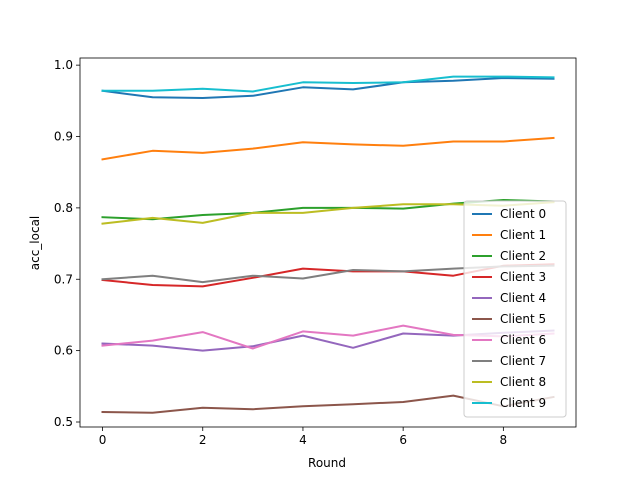 The height and width of the screenshot is (485, 640). Describe the element at coordinates (63, 65) in the screenshot. I see `y-tick-label: 1.0` at that location.